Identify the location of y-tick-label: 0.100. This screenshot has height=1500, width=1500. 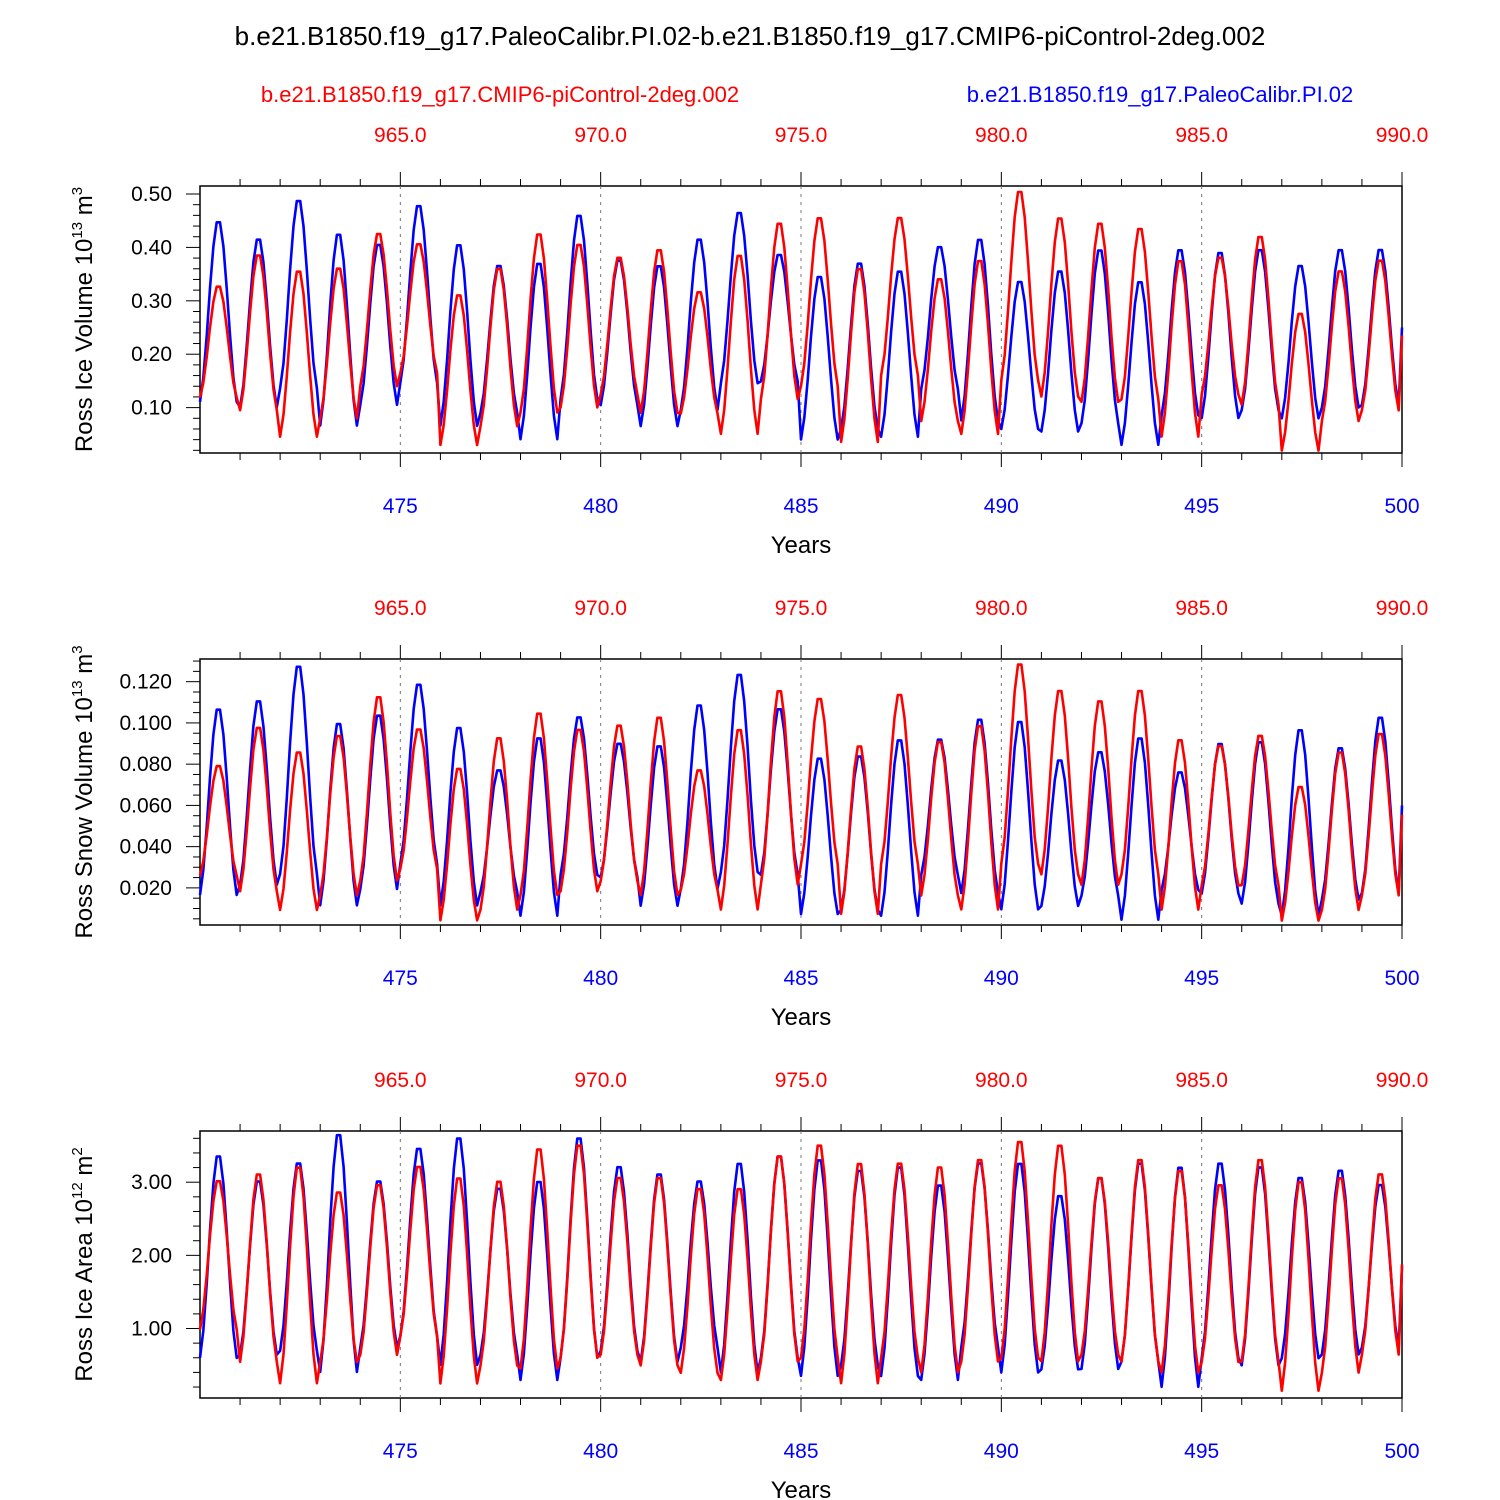
(145, 723).